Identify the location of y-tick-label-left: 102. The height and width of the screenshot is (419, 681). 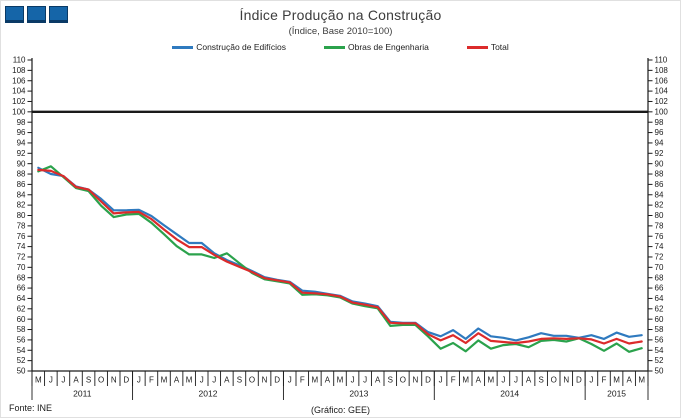
(19, 101).